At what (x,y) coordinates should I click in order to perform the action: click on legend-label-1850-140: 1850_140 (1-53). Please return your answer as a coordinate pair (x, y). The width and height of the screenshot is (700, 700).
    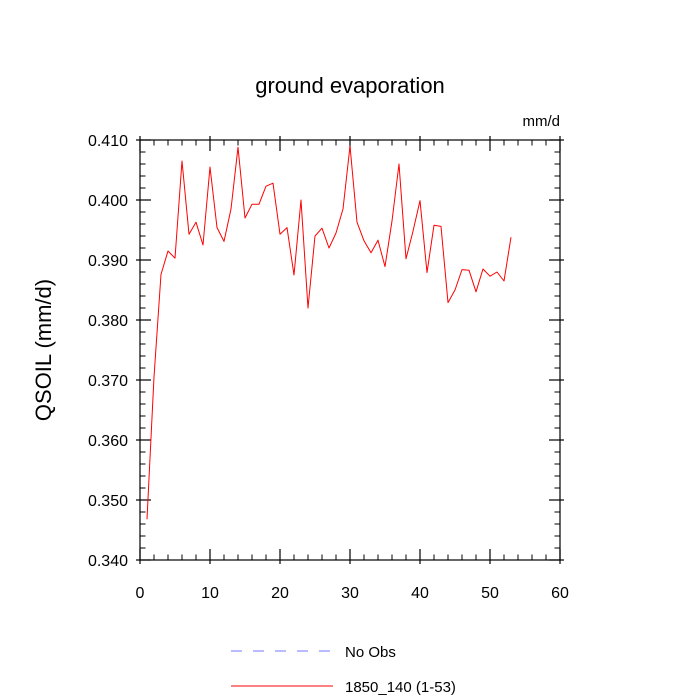
    Looking at the image, I should click on (400, 687).